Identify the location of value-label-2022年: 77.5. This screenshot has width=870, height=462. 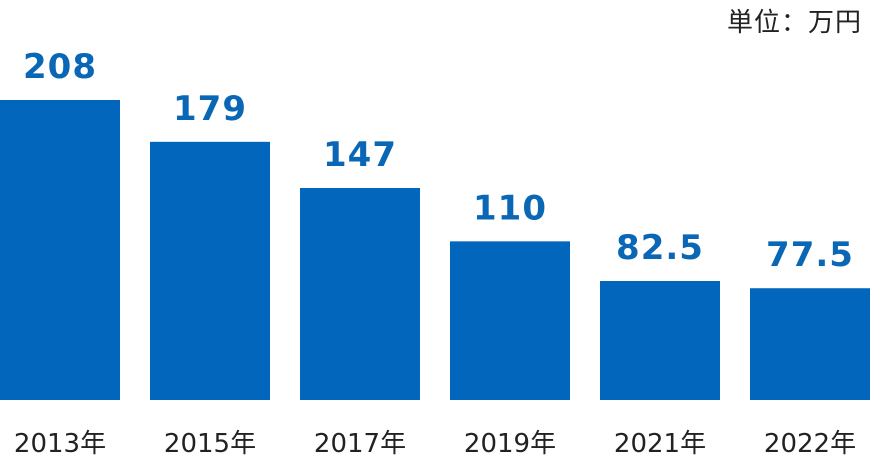
(810, 255).